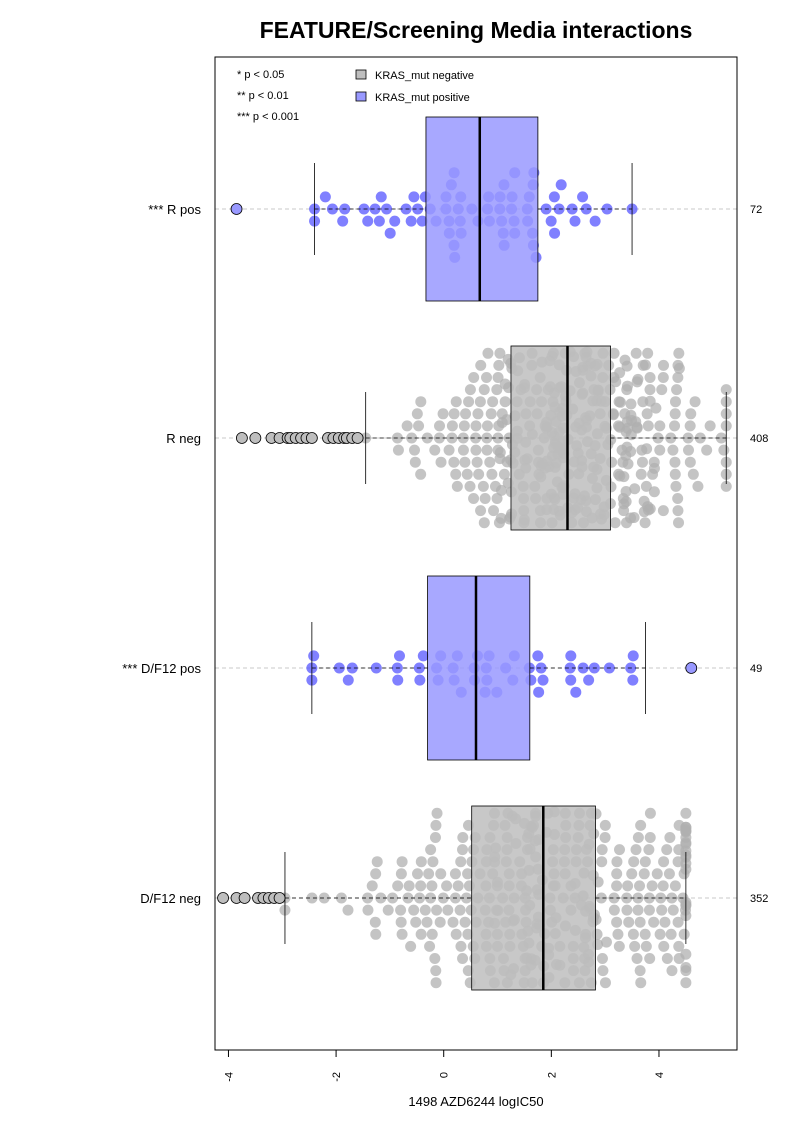  Describe the element at coordinates (476, 30) in the screenshot. I see `chart-title: FEATURE/Screening Media interactions` at that location.